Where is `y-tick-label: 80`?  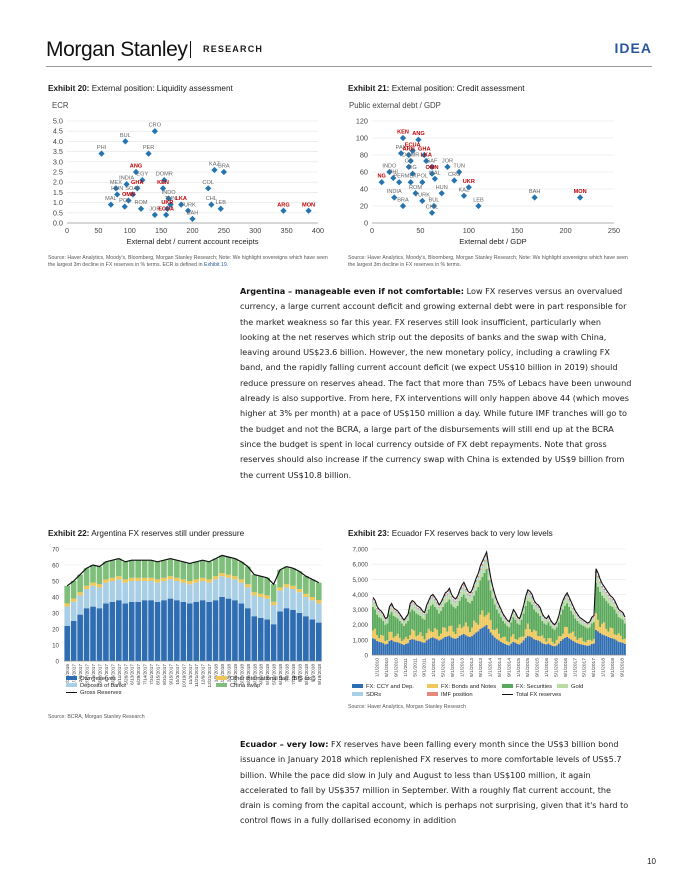 y-tick-label: 80 is located at coordinates (364, 155).